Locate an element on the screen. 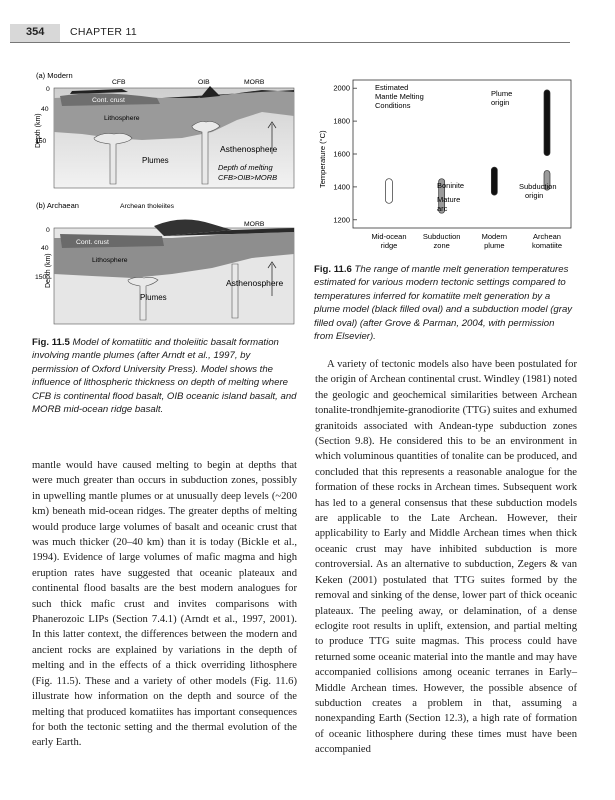 This screenshot has height=800, width=615. label-lithosphere-a: Lithosphere is located at coordinates (122, 118).